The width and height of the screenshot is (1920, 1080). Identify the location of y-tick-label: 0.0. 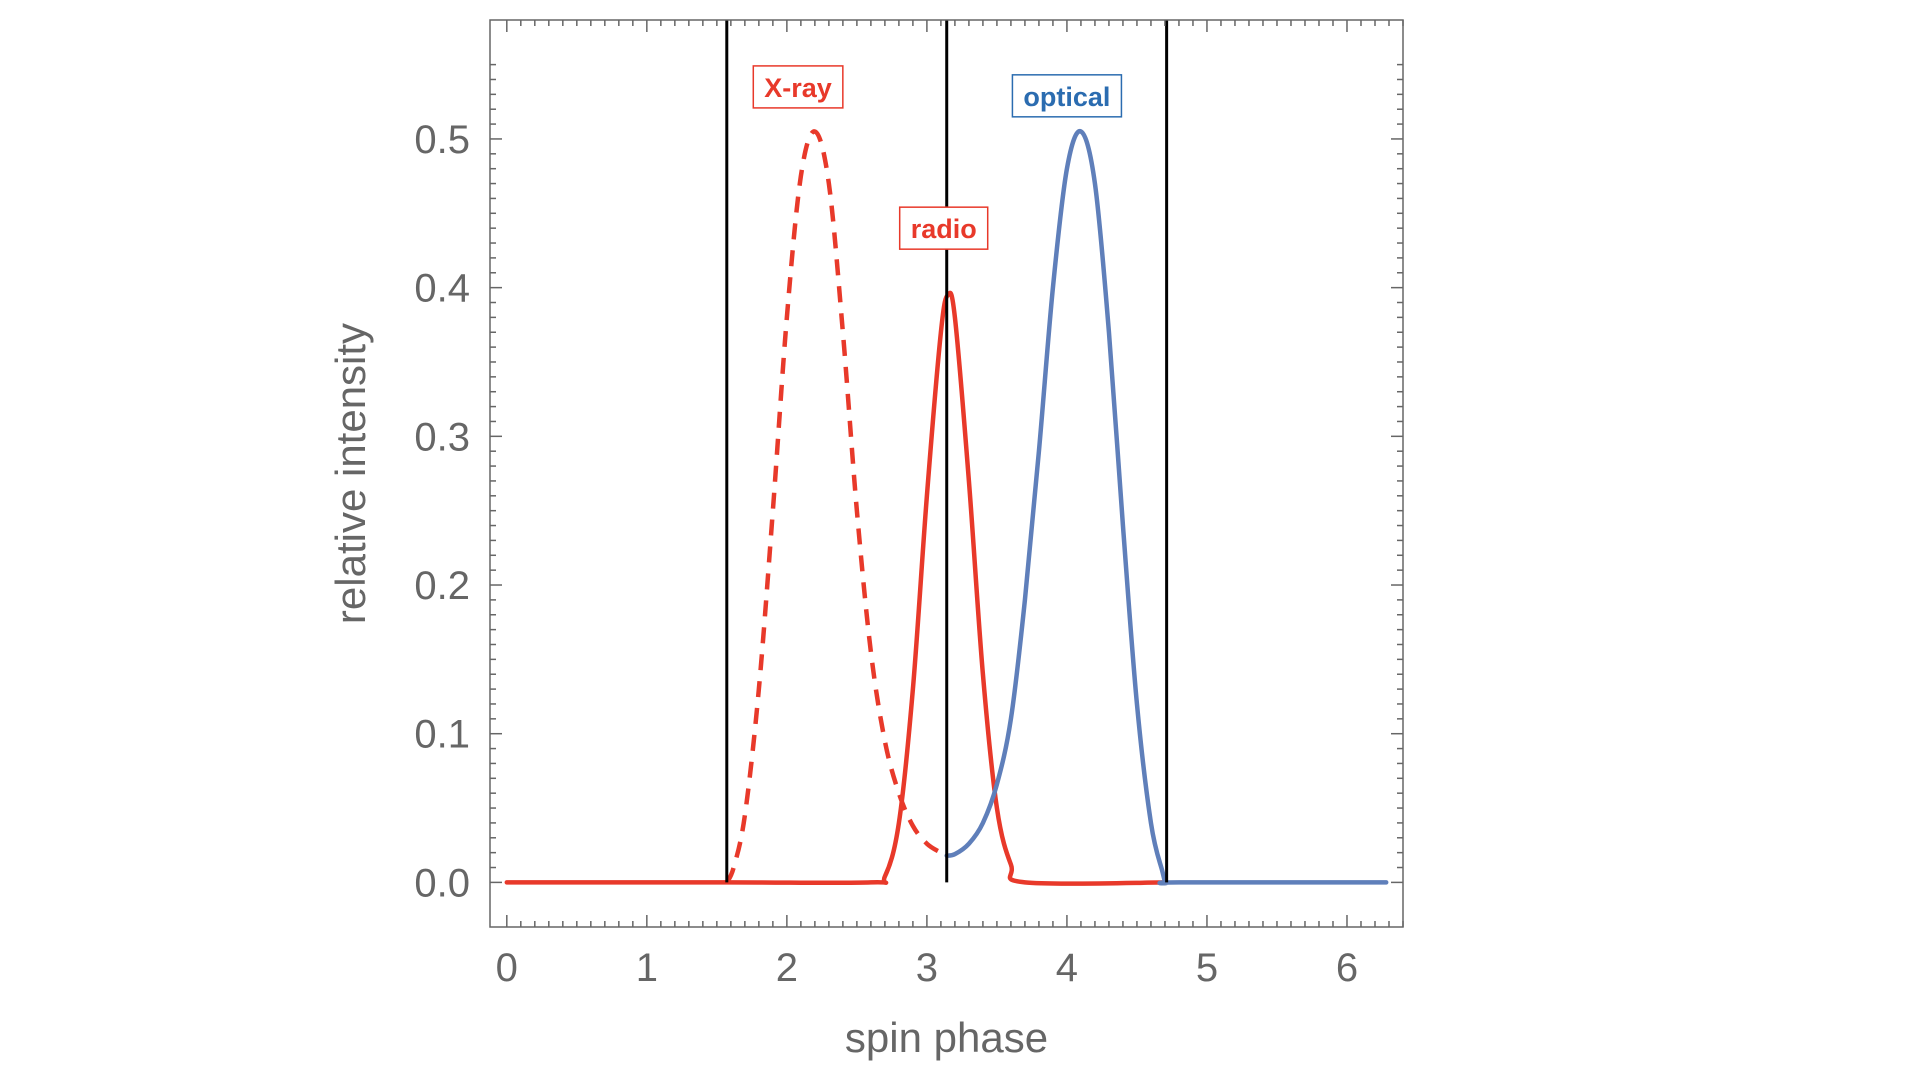
(442, 883).